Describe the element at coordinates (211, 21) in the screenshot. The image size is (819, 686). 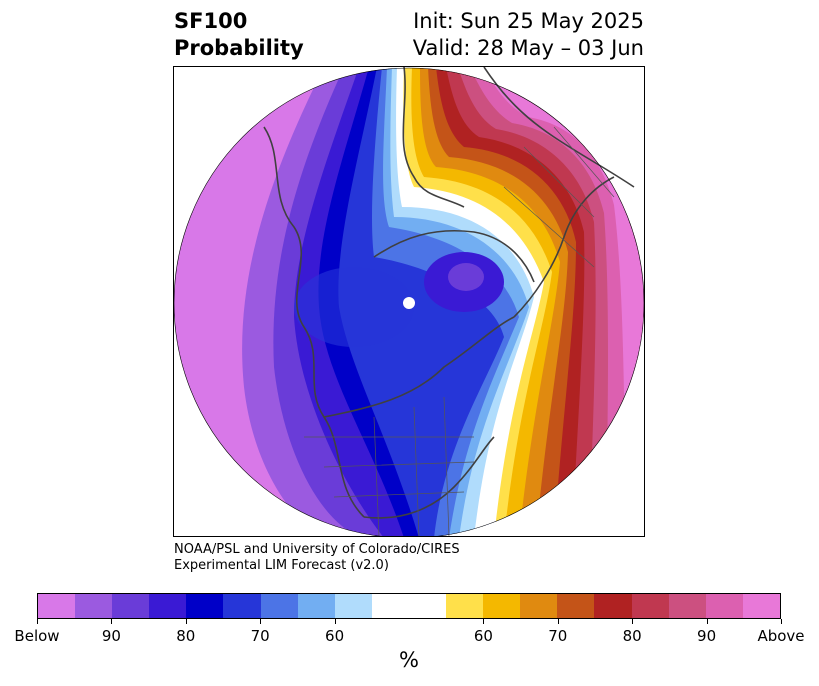
I see `title-variable: SF100` at that location.